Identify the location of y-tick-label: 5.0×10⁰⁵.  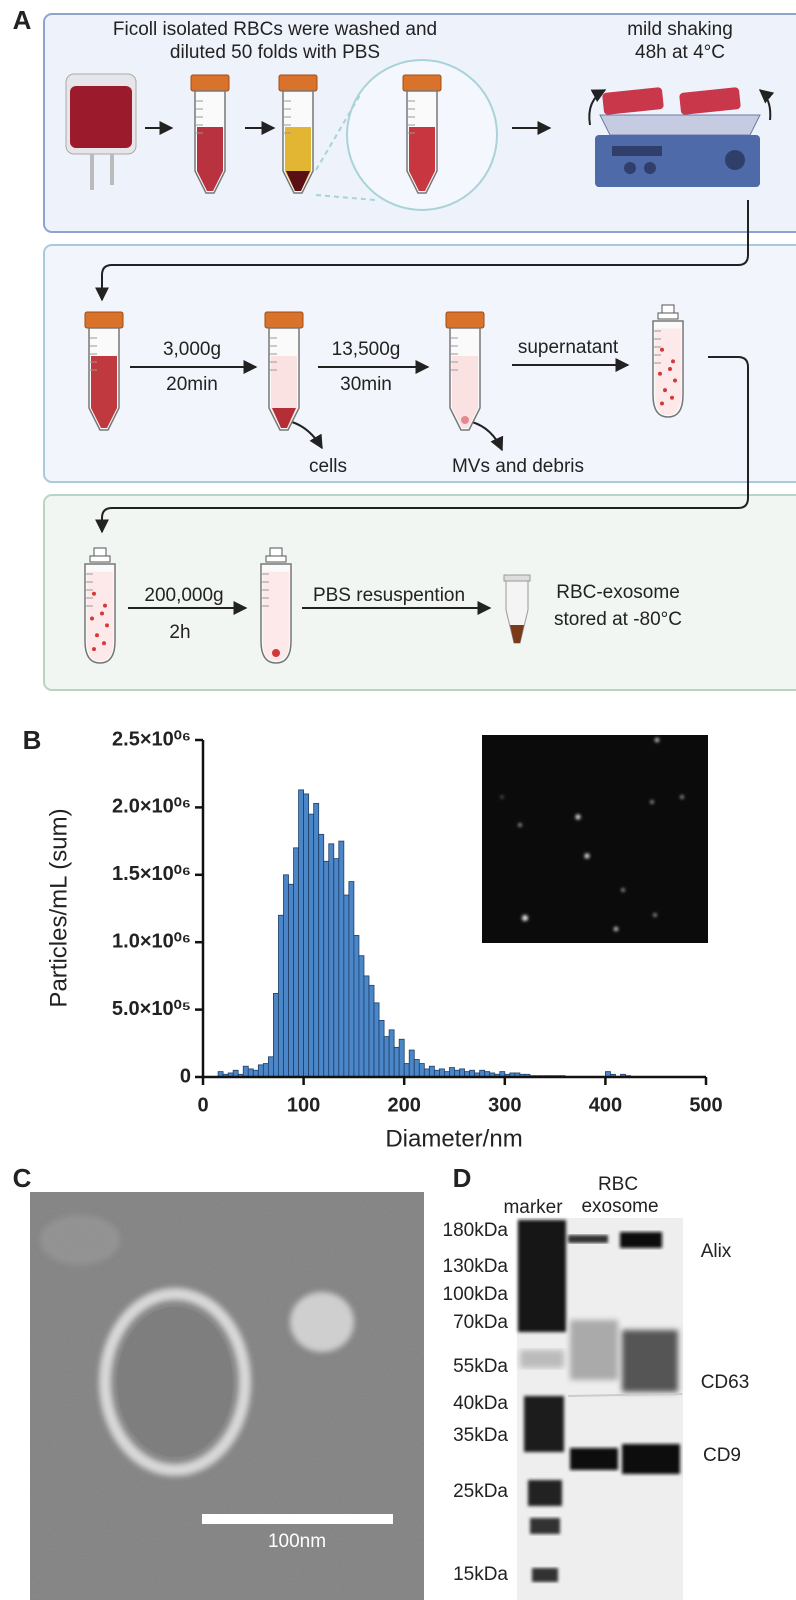
(151, 1009).